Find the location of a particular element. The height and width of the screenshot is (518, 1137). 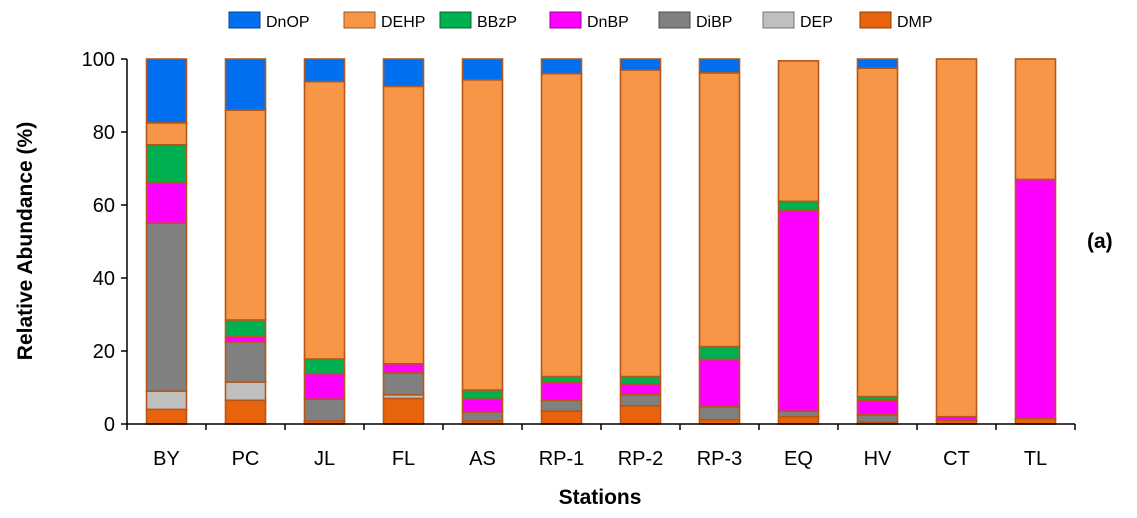

legend-label: DnBP is located at coordinates (608, 22).